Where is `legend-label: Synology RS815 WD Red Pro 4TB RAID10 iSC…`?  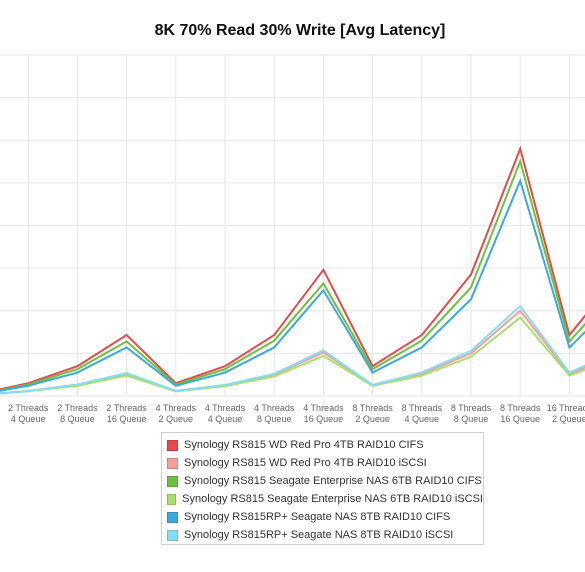
legend-label: Synology RS815 WD Red Pro 4TB RAID10 iSC… is located at coordinates (305, 463).